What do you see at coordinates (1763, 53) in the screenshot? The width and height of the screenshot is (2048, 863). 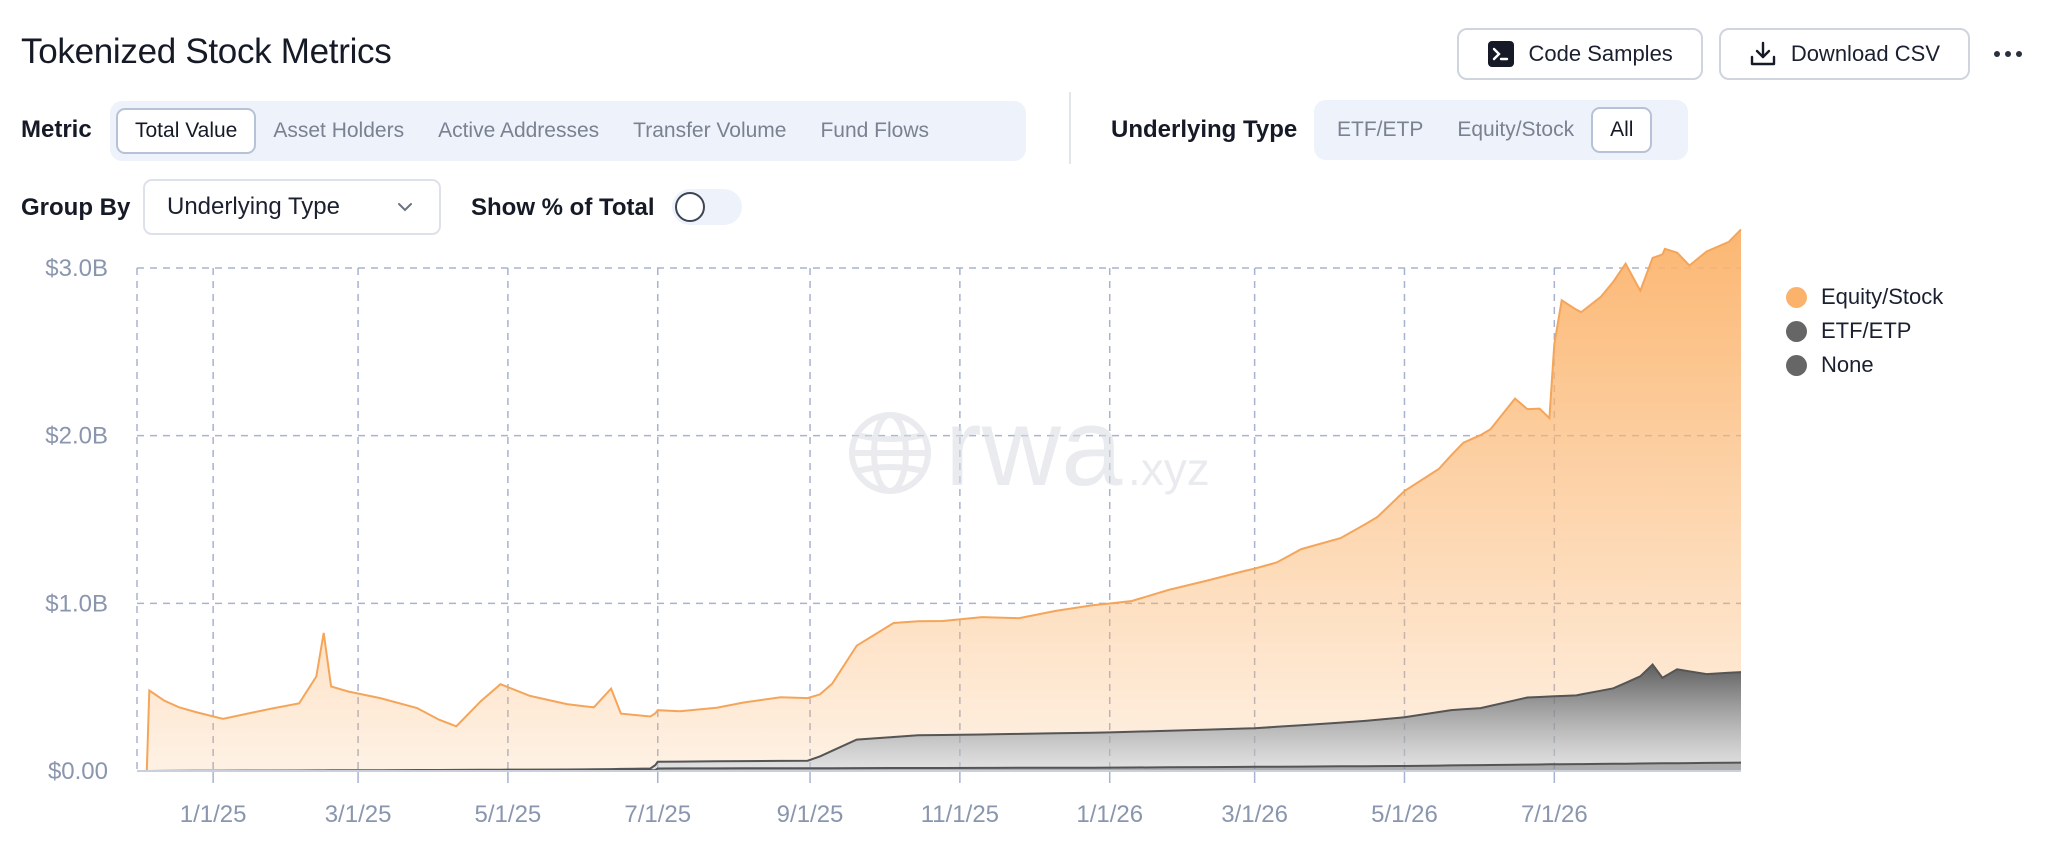 I see `download-icon` at bounding box center [1763, 53].